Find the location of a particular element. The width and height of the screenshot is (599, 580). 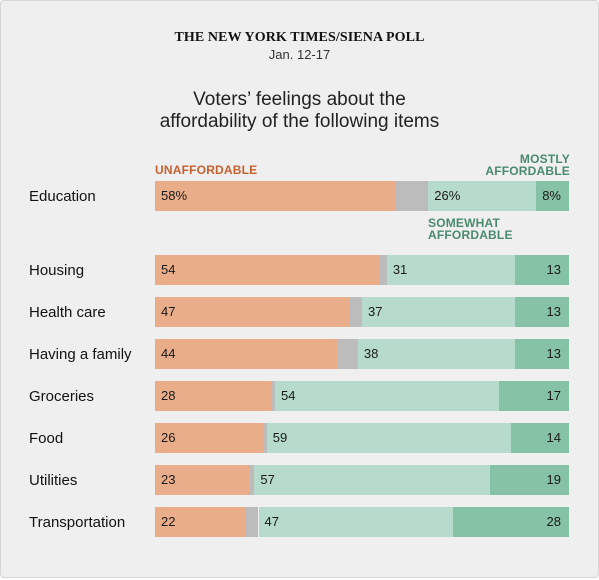

category-label: Health care is located at coordinates (67, 312).